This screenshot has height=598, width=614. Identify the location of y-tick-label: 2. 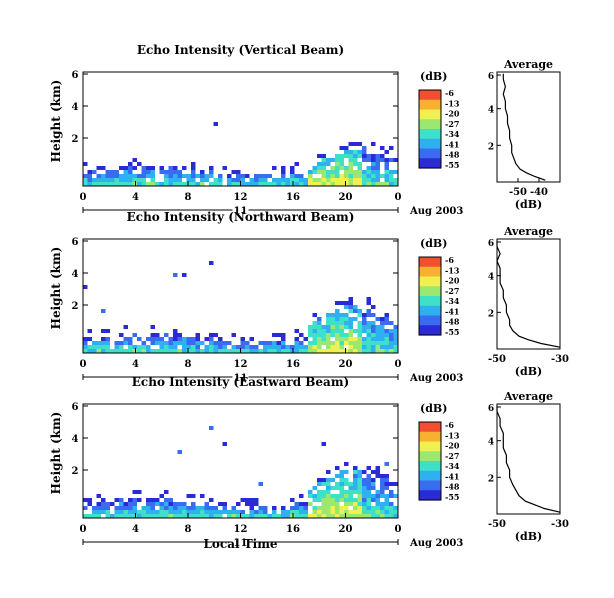
(75, 306).